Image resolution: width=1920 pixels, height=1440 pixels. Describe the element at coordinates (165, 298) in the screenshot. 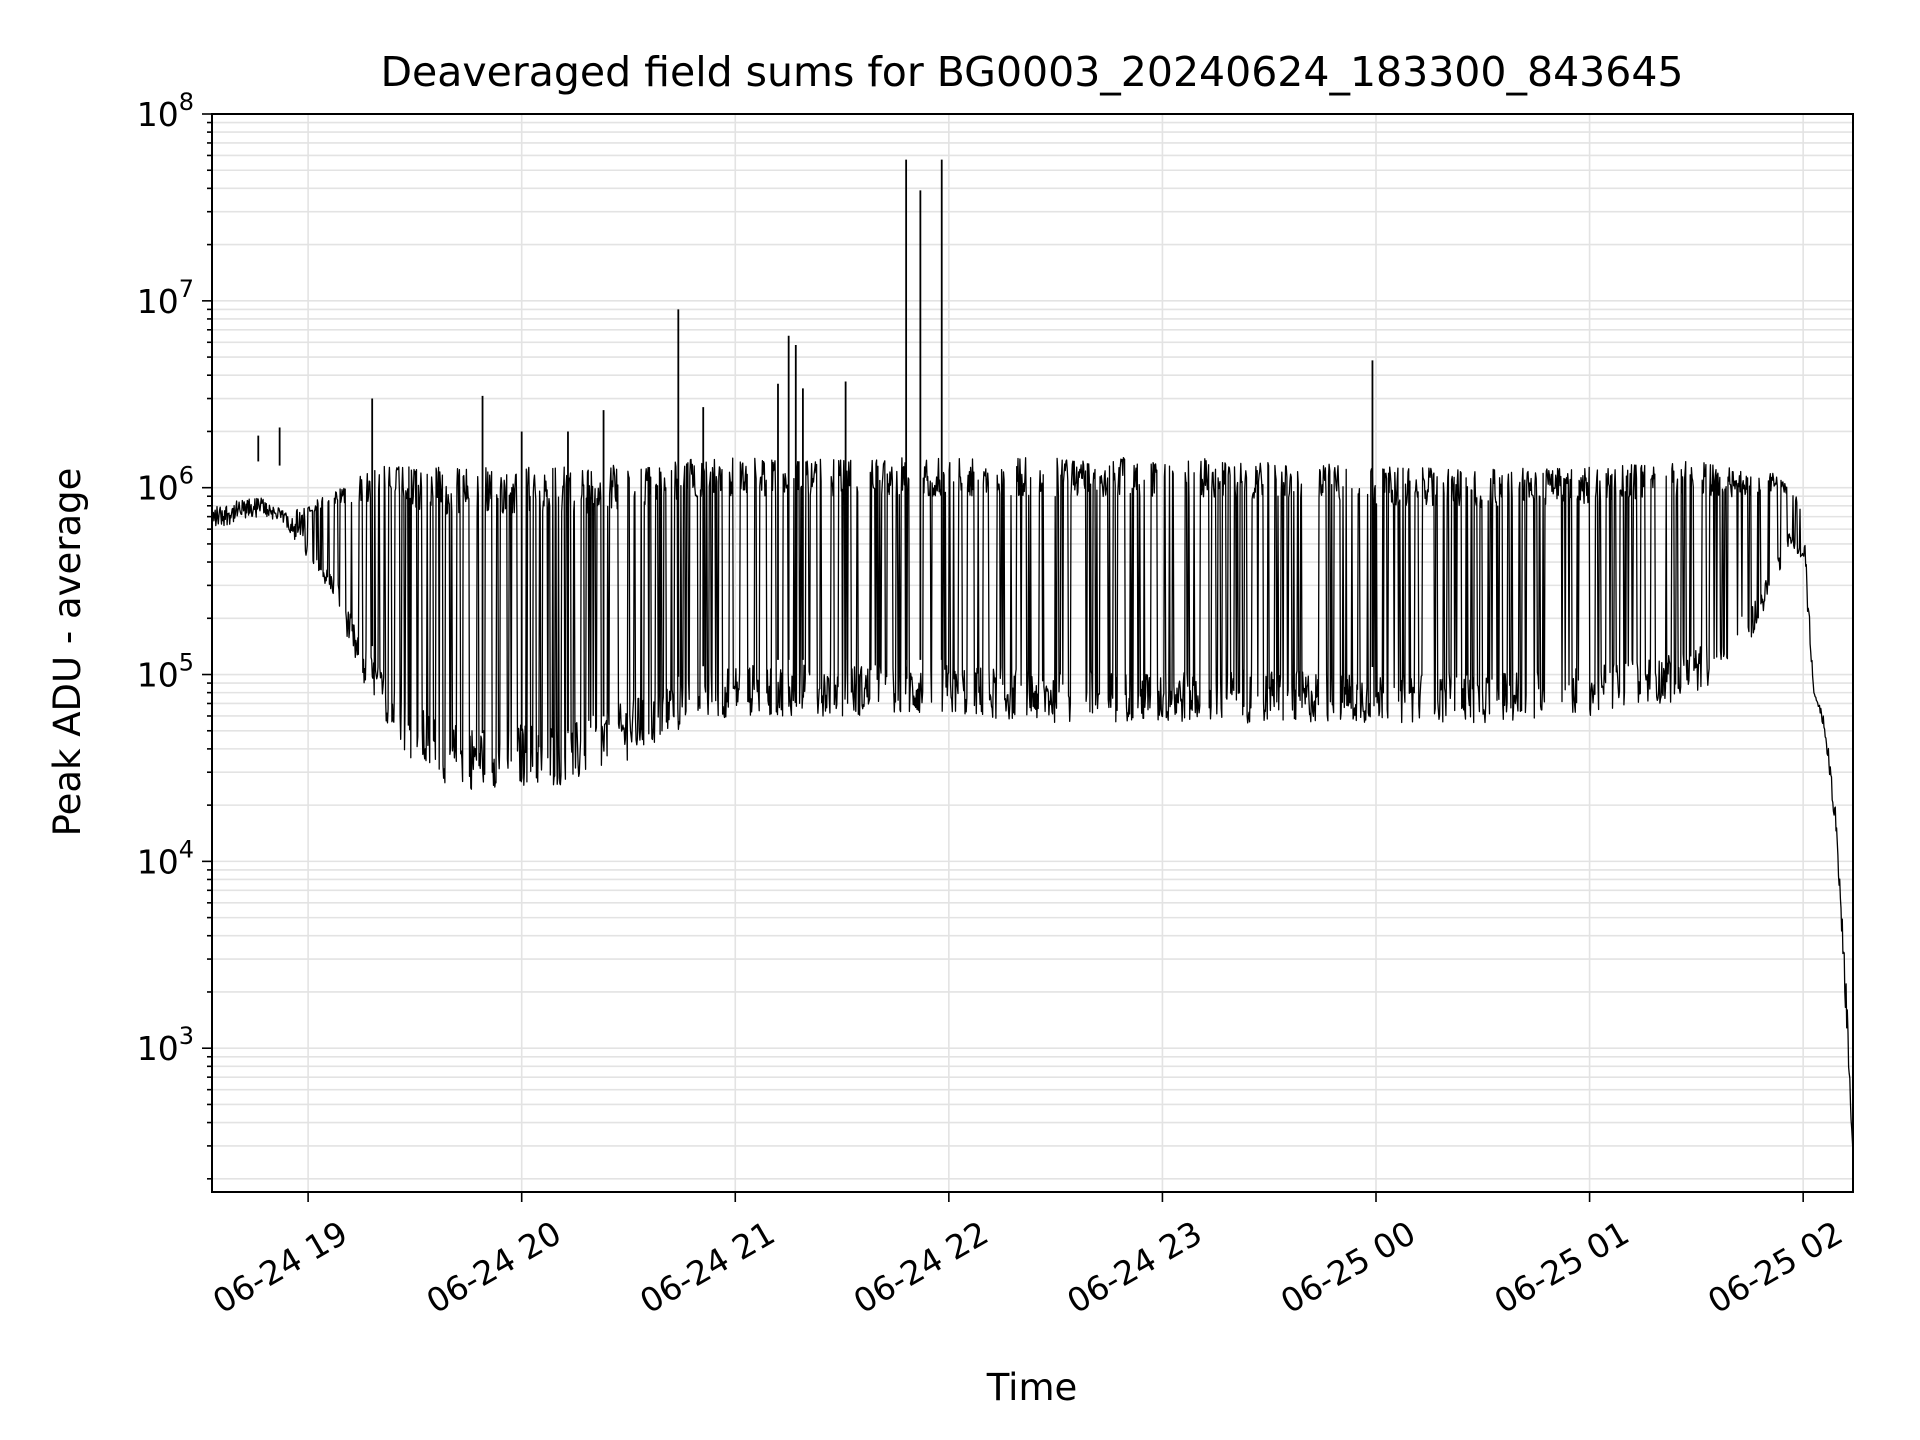

I see `y-tick-label: 10⁷` at that location.